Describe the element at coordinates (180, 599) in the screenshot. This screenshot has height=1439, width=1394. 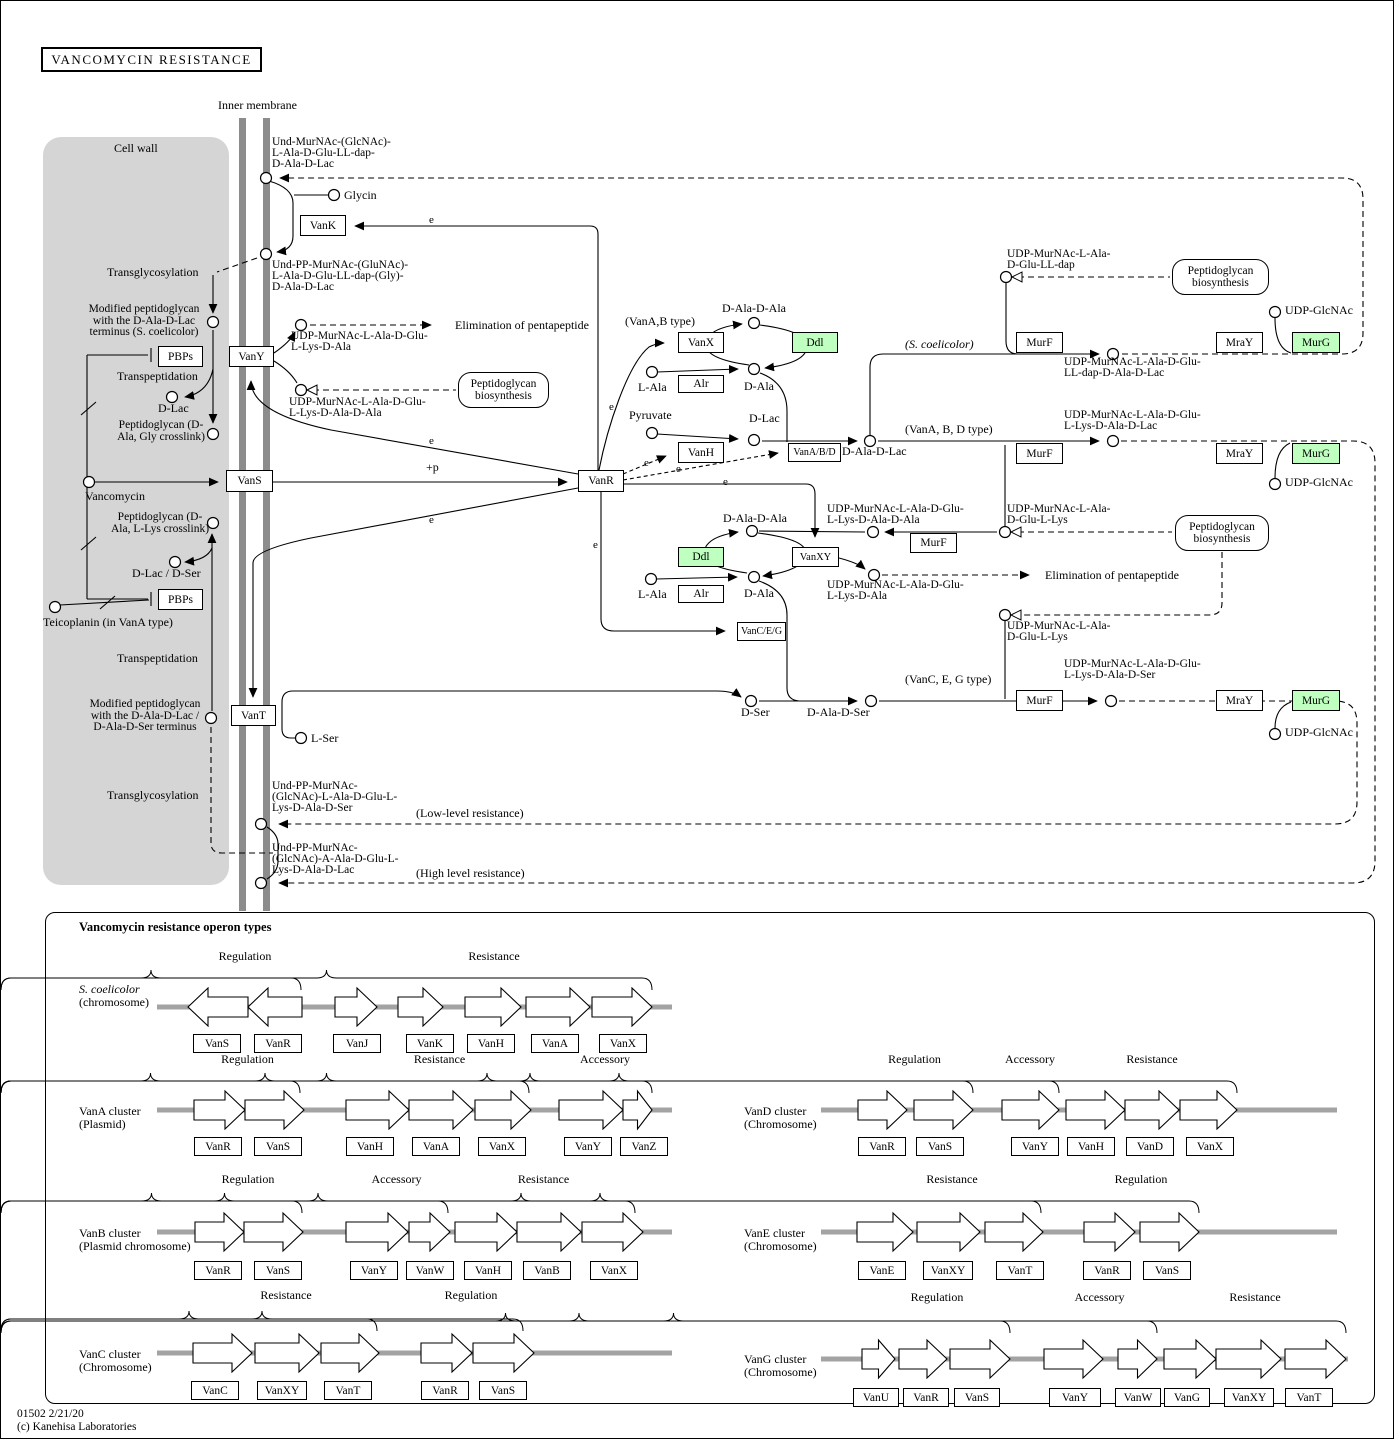
I see `gene-box-pbps-2: PBPs` at that location.